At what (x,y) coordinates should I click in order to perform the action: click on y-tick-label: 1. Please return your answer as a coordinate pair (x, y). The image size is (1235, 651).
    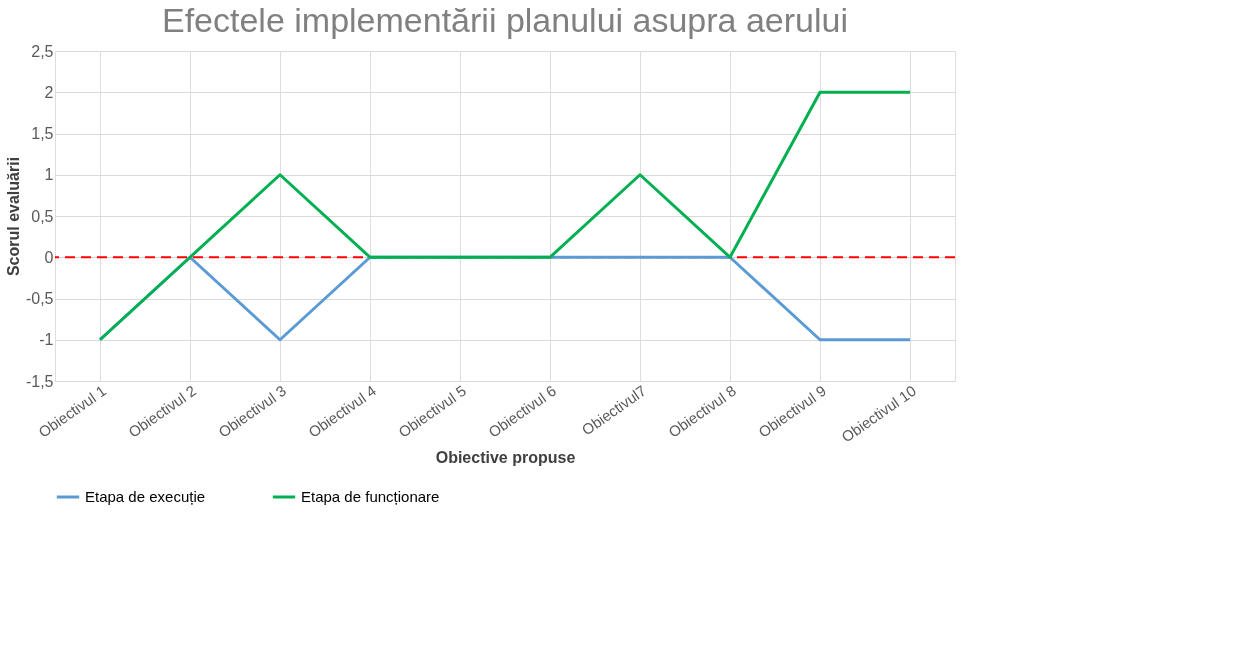
    Looking at the image, I should click on (49, 175).